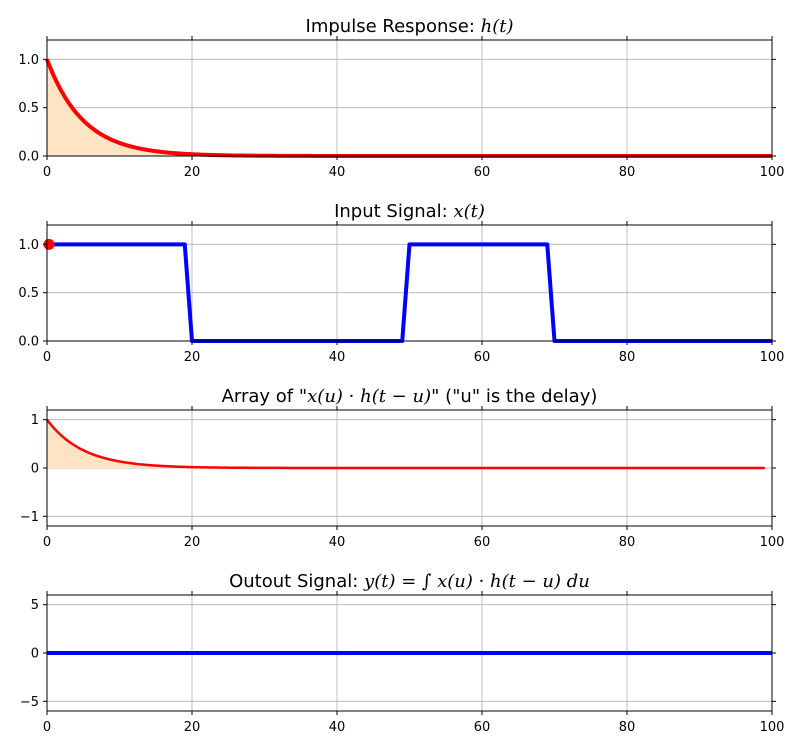  Describe the element at coordinates (514, 396) in the screenshot. I see `title-text-part: " ("u" is the delay)` at that location.